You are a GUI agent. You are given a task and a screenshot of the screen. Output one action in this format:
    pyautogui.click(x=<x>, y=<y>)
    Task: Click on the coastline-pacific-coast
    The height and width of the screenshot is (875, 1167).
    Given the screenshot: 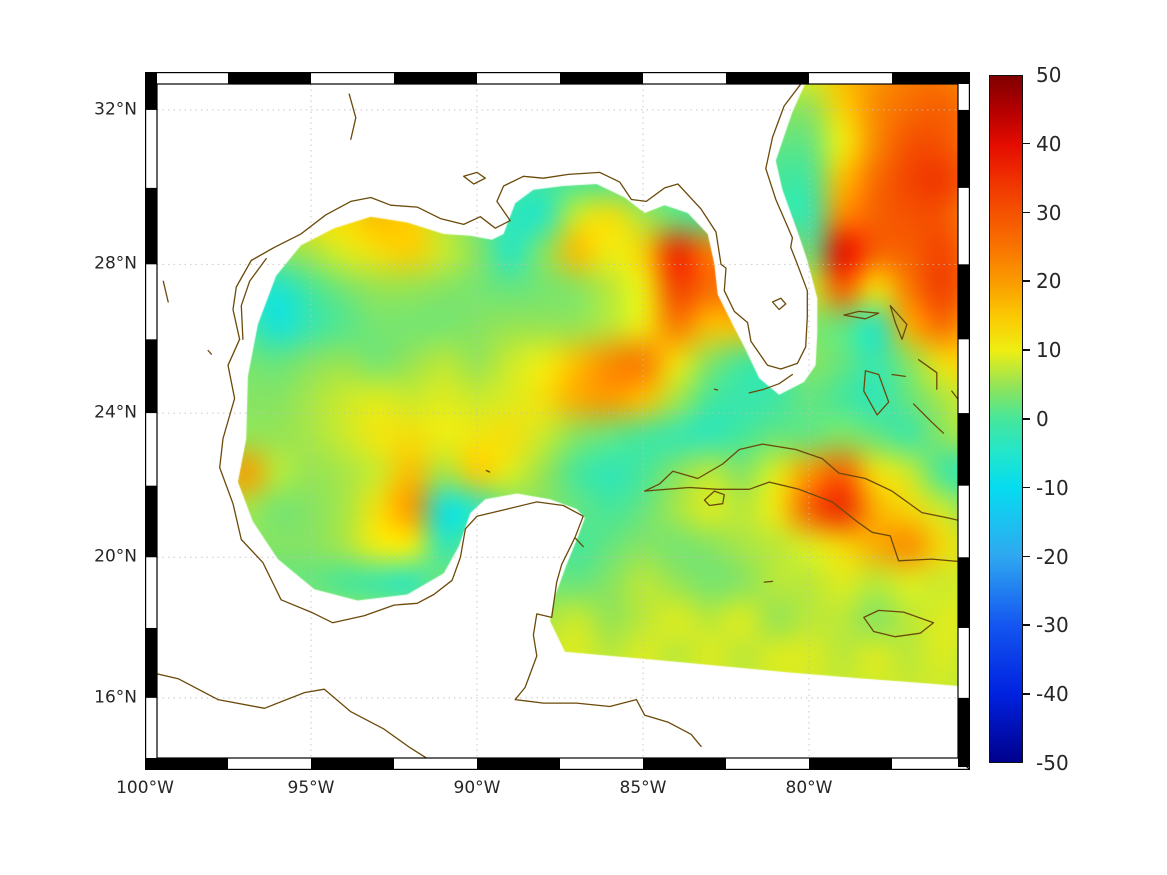 What is the action you would take?
    pyautogui.click(x=295, y=720)
    